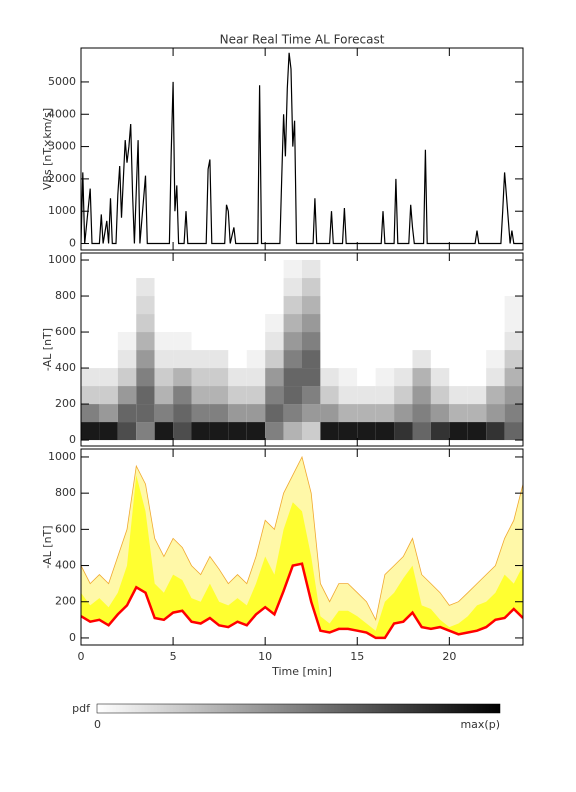  Describe the element at coordinates (449, 656) in the screenshot. I see `x-tick-label: 20` at that location.